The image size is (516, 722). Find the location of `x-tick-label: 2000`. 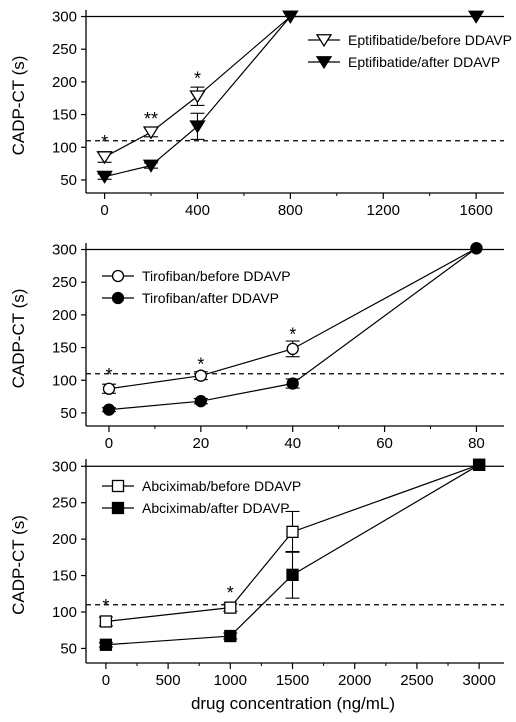

x-tick-label: 2000 is located at coordinates (354, 680).